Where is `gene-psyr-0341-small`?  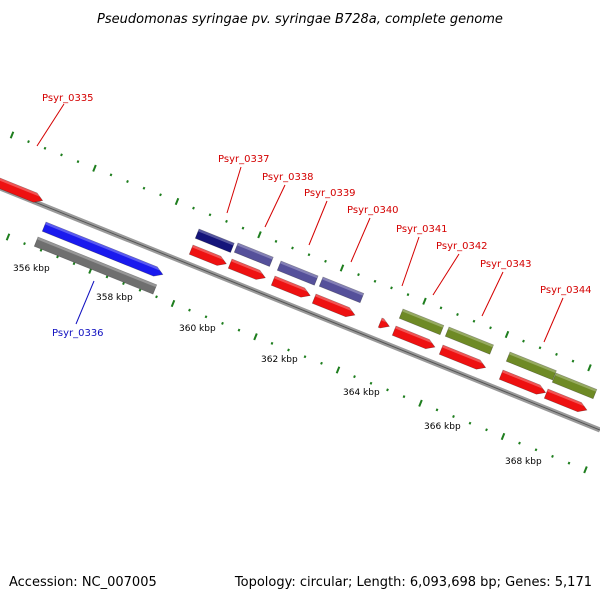
gene-psyr-0341-small is located at coordinates (384, 324).